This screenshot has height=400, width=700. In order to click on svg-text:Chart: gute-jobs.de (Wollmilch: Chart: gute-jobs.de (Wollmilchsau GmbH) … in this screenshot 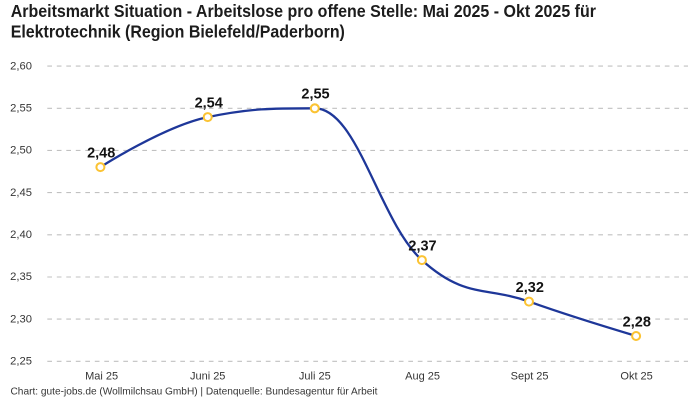, I will do `click(194, 392)`.